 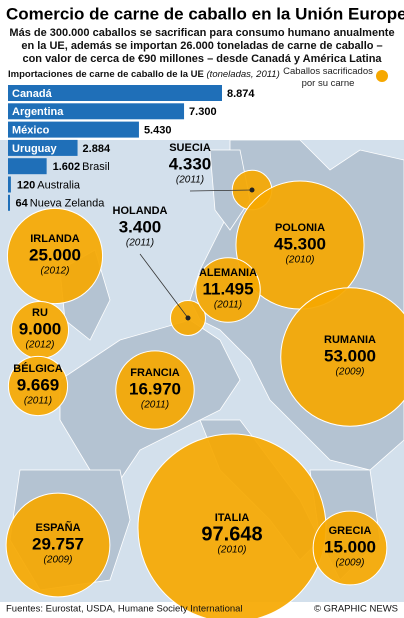 I want to click on bubble-name: ITALIA, so click(x=232, y=518).